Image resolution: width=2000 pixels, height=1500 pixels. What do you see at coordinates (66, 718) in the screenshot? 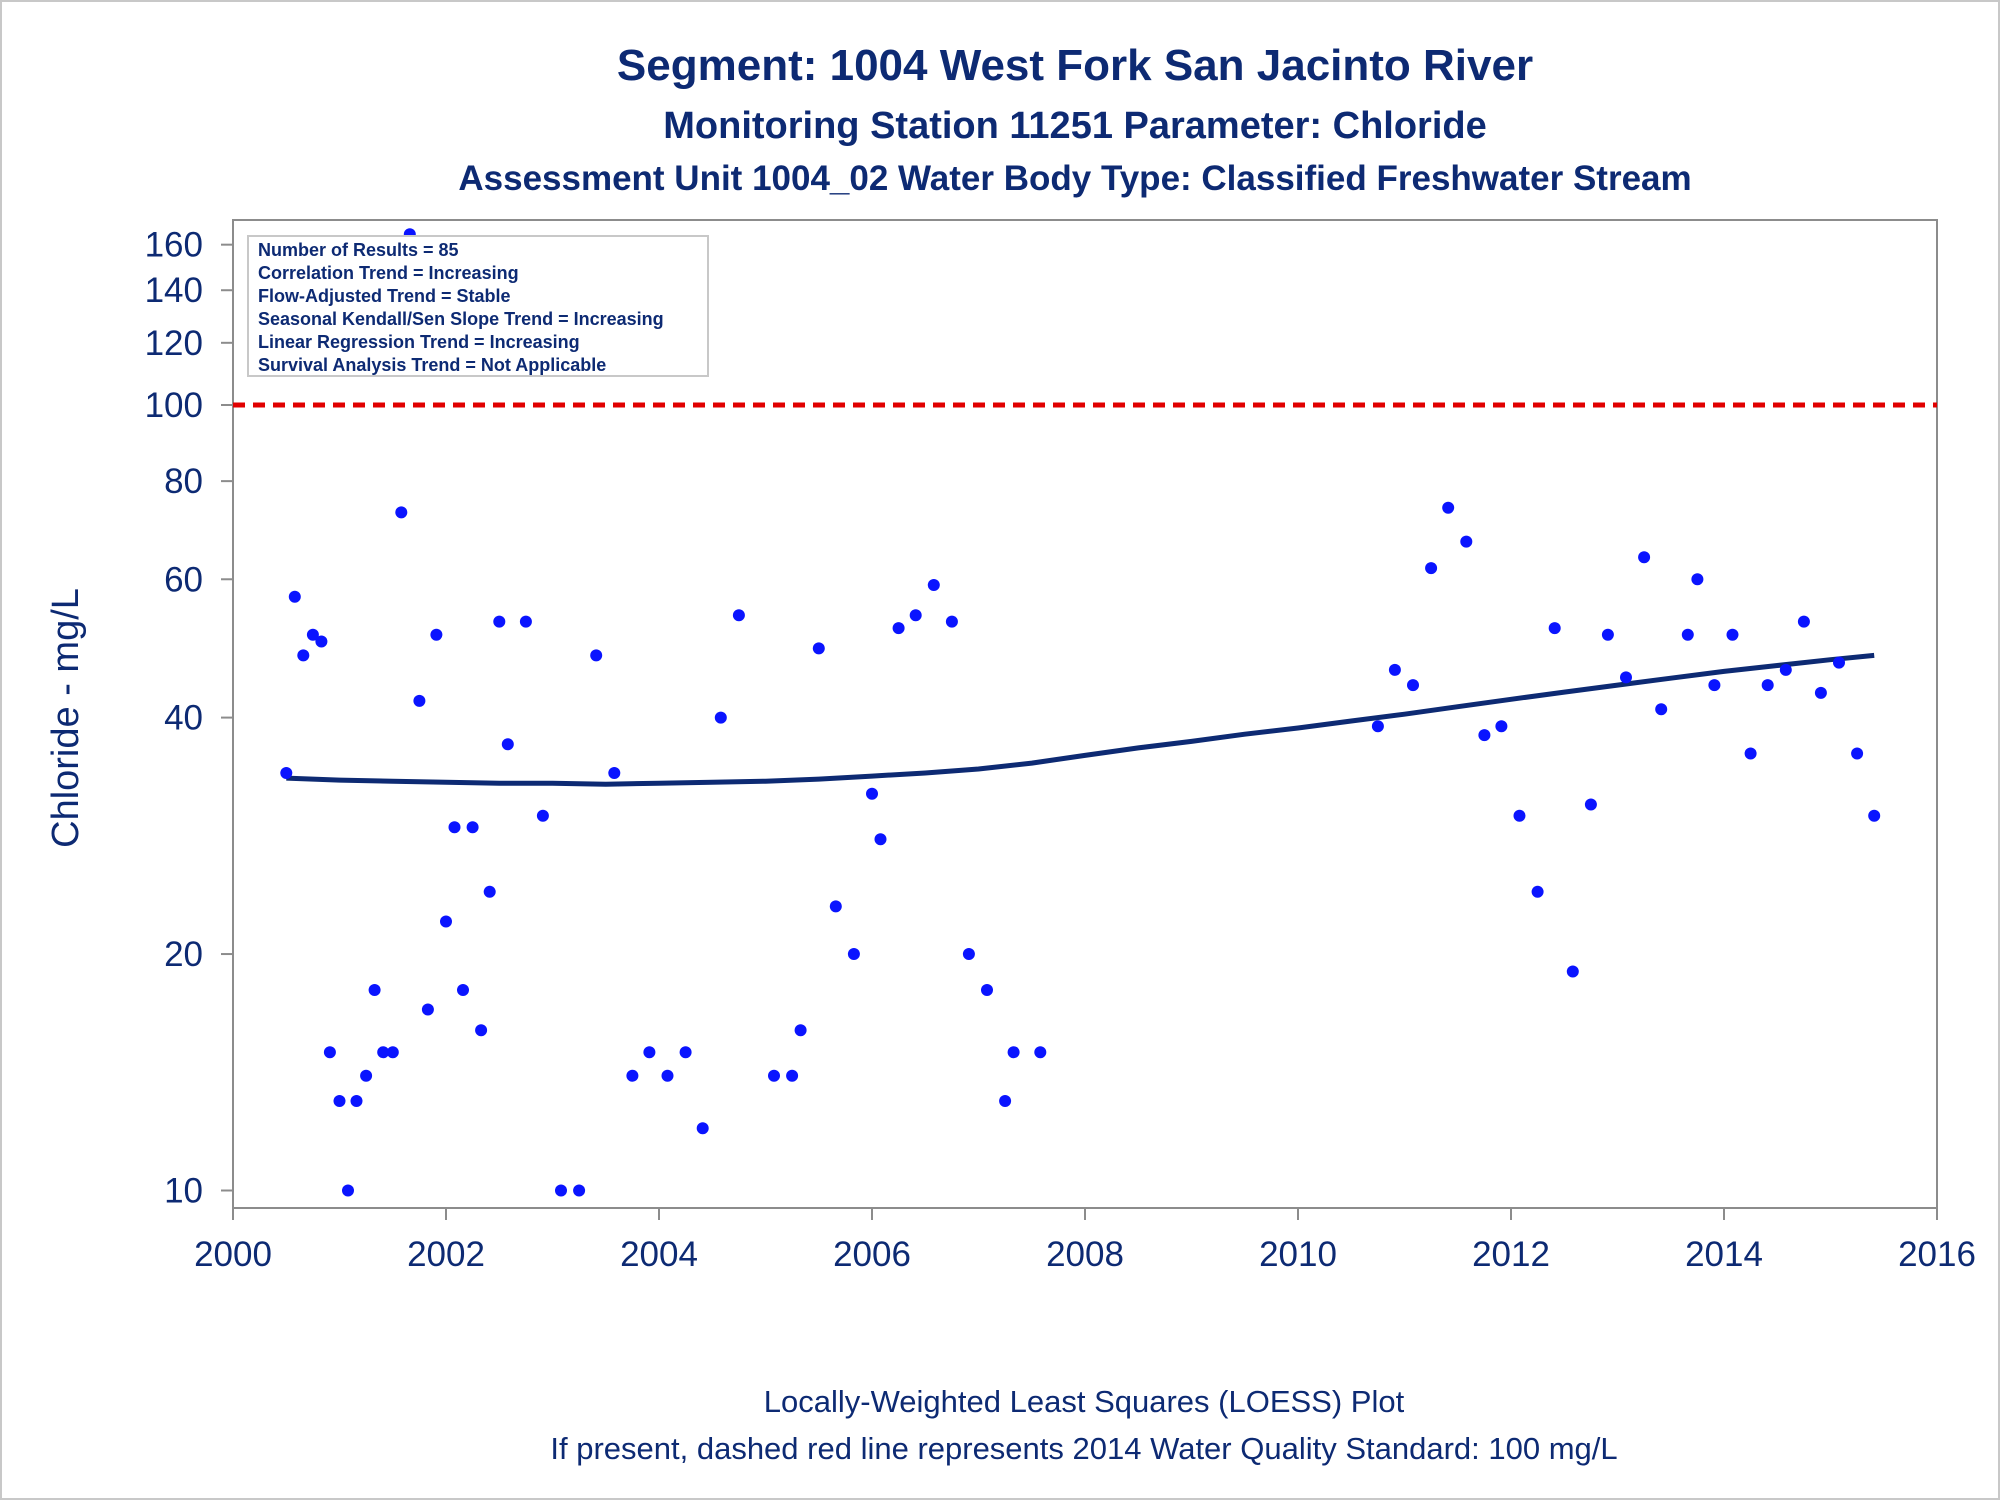
I see `y-axis-label: Chloride - mg/L` at bounding box center [66, 718].